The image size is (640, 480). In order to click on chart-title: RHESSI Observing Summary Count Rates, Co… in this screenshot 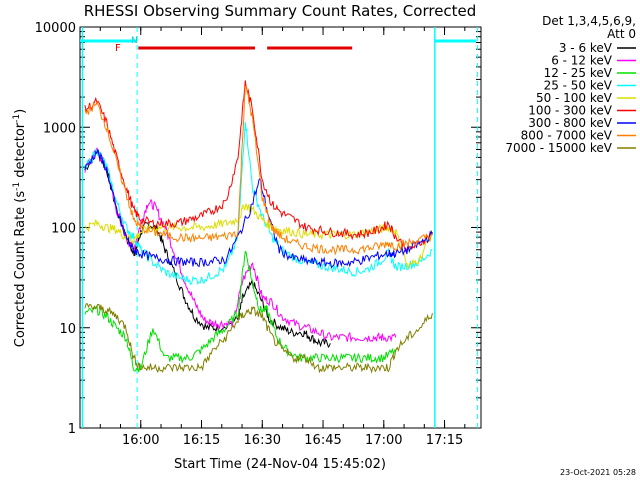, I will do `click(280, 11)`.